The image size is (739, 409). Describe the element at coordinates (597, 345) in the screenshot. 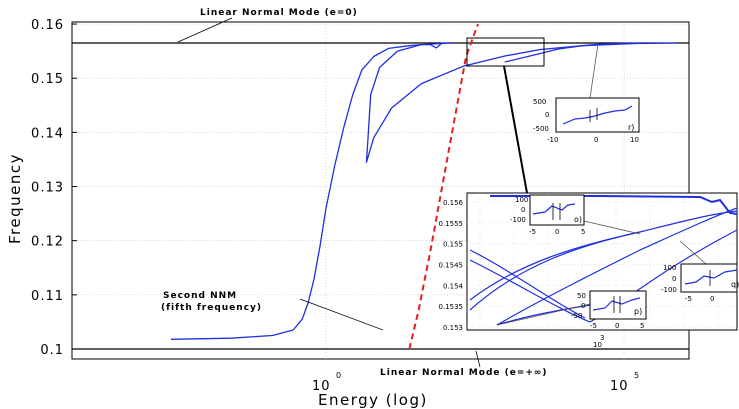

I see `zoom-xtick-base: 10` at that location.